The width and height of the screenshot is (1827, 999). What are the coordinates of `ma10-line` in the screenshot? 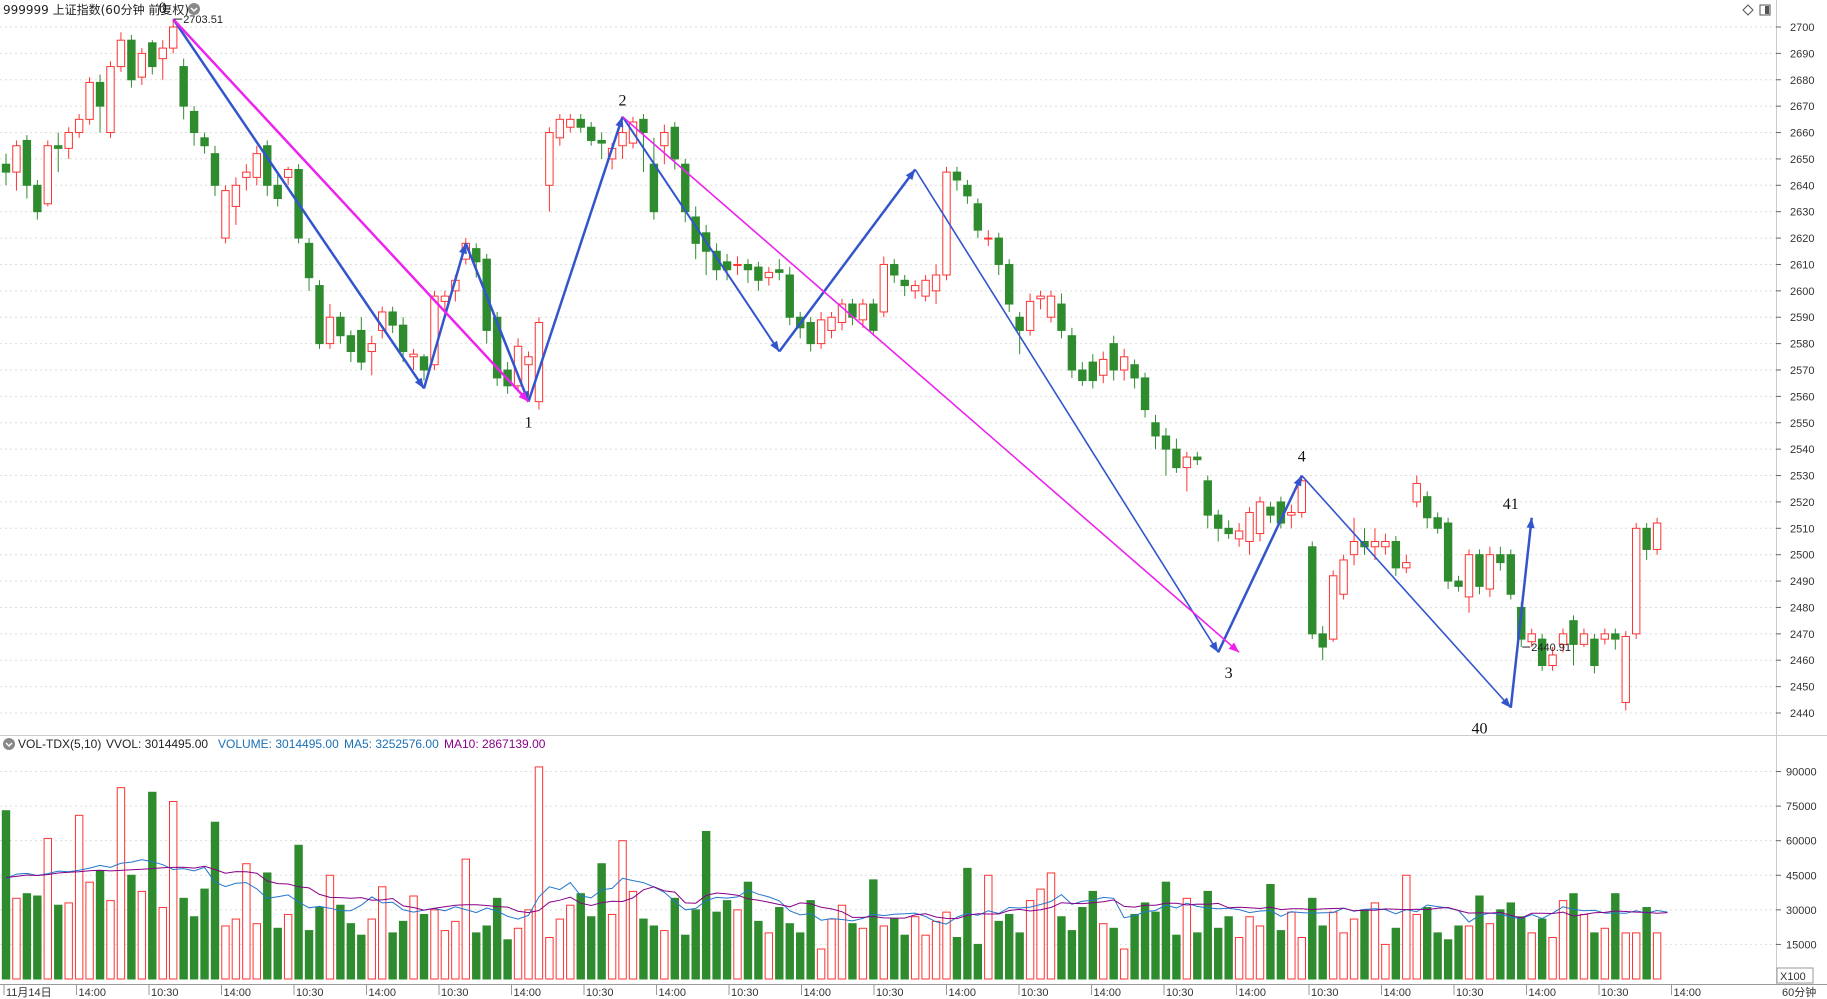 It's located at (836, 892).